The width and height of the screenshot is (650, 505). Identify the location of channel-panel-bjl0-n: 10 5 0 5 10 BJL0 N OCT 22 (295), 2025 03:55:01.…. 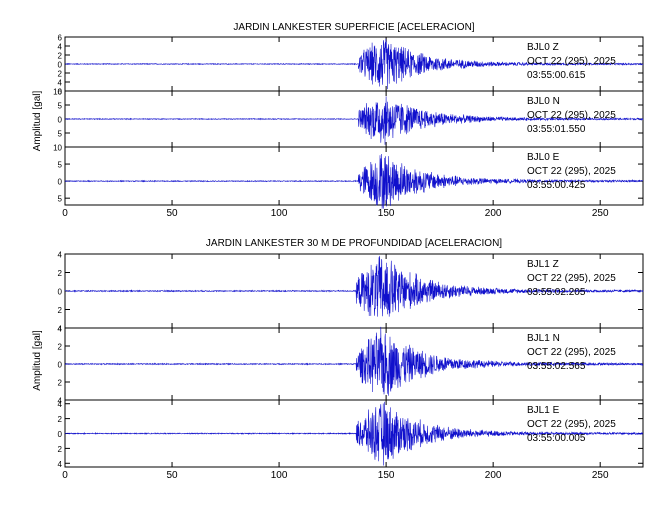
(348, 120).